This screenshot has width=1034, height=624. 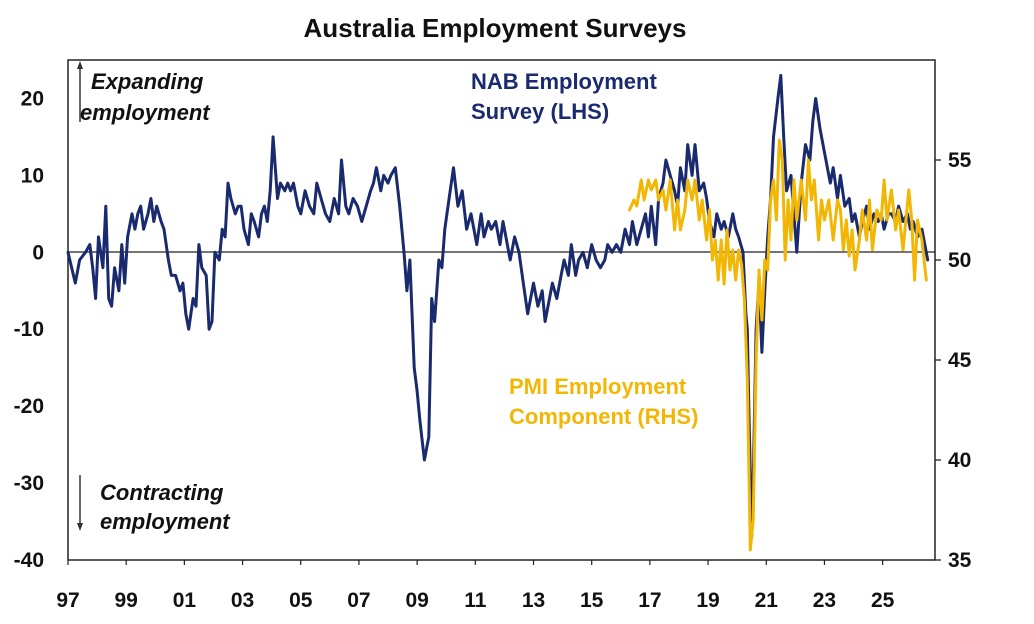 What do you see at coordinates (165, 521) in the screenshot?
I see `contracting-label-2: employment` at bounding box center [165, 521].